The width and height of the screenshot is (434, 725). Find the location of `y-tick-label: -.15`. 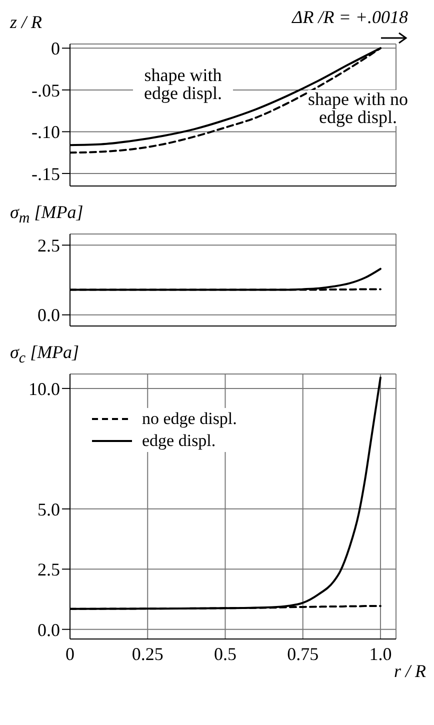

y-tick-label: -.15 is located at coordinates (46, 174).